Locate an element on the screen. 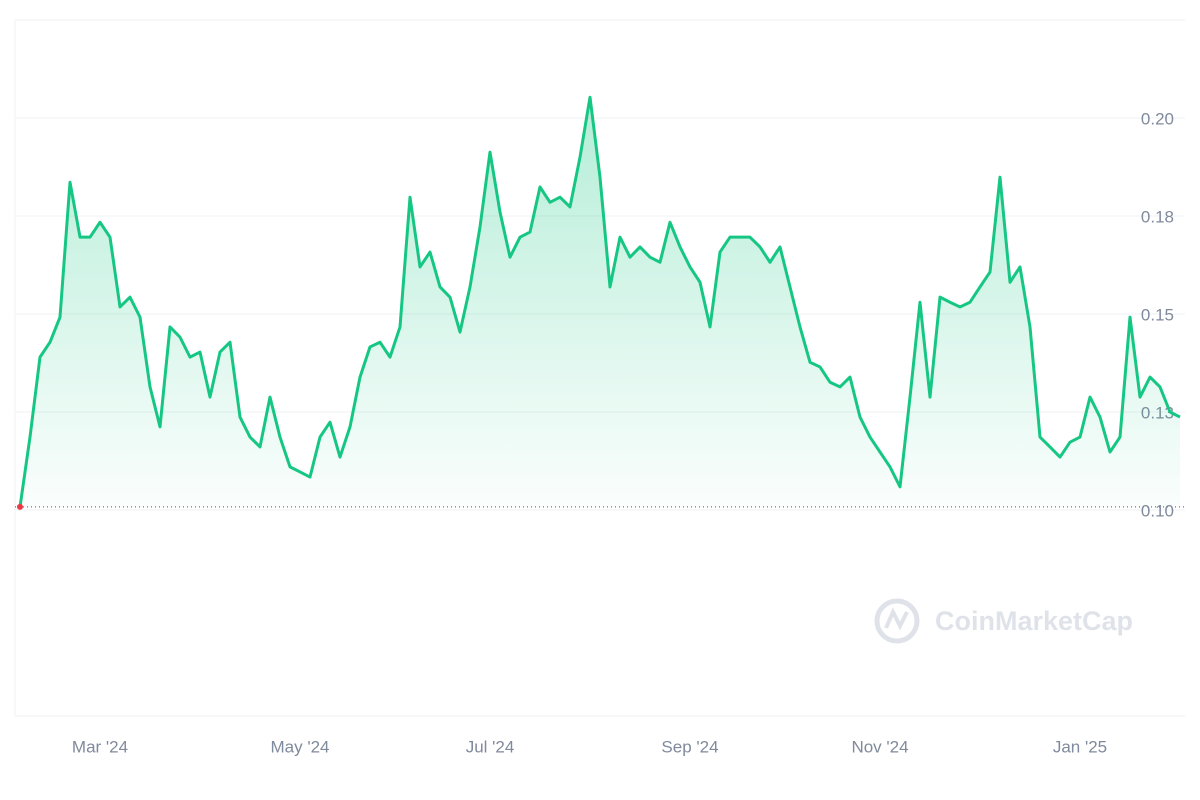  y-tick-label: 0.20 is located at coordinates (1157, 118).